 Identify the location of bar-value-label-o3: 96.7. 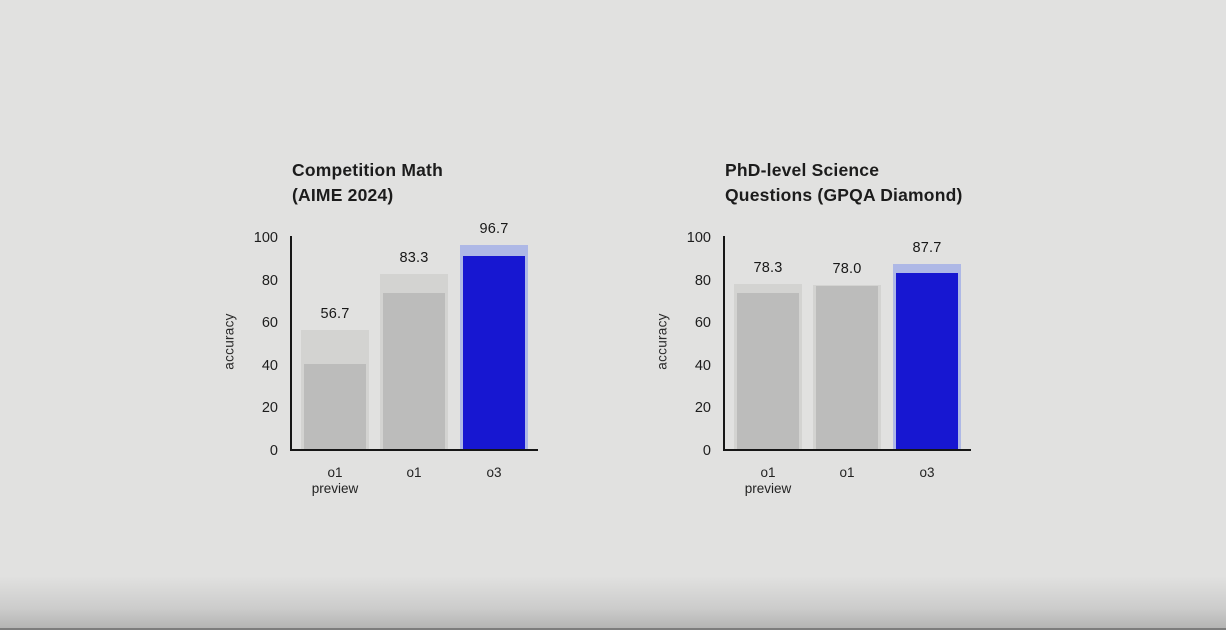
(494, 229).